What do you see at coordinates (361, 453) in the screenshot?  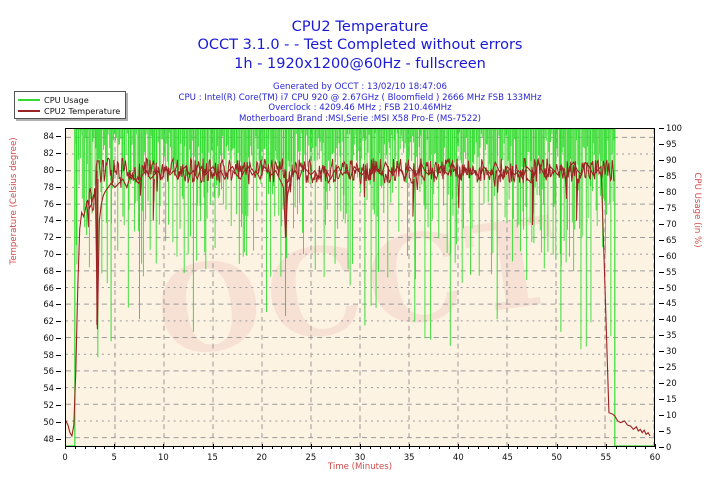 I see `x-axis-labels: 0 5 10 15 20 25 30 35 40 45 50 55 60` at bounding box center [361, 453].